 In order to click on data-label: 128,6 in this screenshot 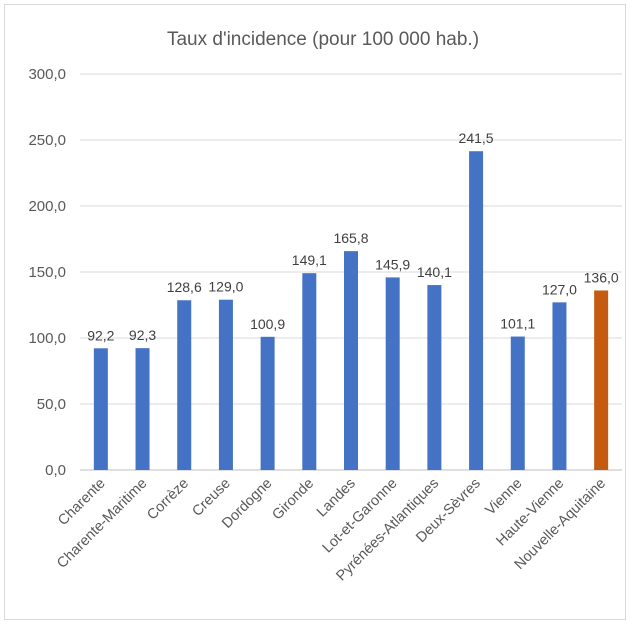, I will do `click(184, 287)`.